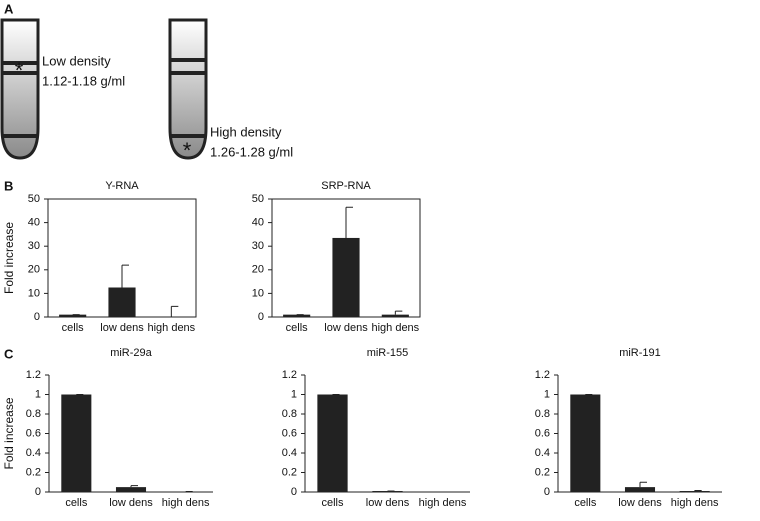  What do you see at coordinates (246, 131) in the screenshot?
I see `tube-label: High density` at bounding box center [246, 131].